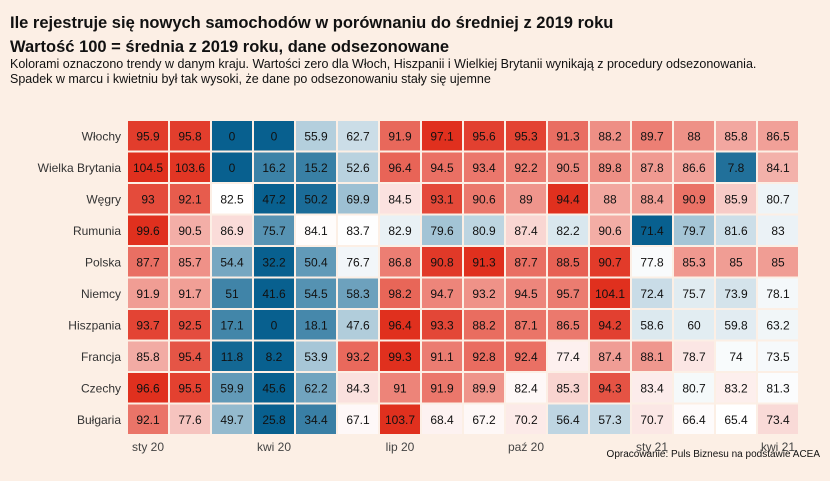 This screenshot has height=481, width=830. Describe the element at coordinates (694, 262) in the screenshot. I see `cell-value-label: 85.3` at that location.